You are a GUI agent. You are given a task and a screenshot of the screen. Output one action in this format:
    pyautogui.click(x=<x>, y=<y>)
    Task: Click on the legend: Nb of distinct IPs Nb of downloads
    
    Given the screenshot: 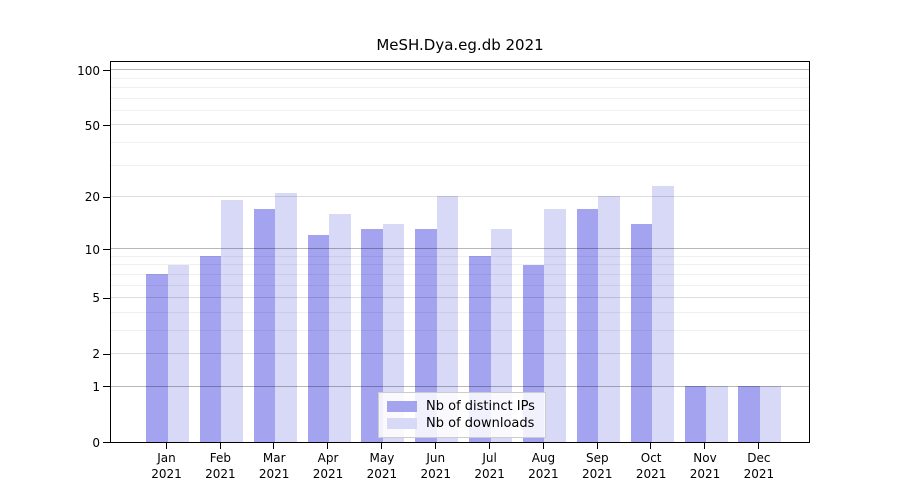 What is the action you would take?
    pyautogui.click(x=462, y=415)
    